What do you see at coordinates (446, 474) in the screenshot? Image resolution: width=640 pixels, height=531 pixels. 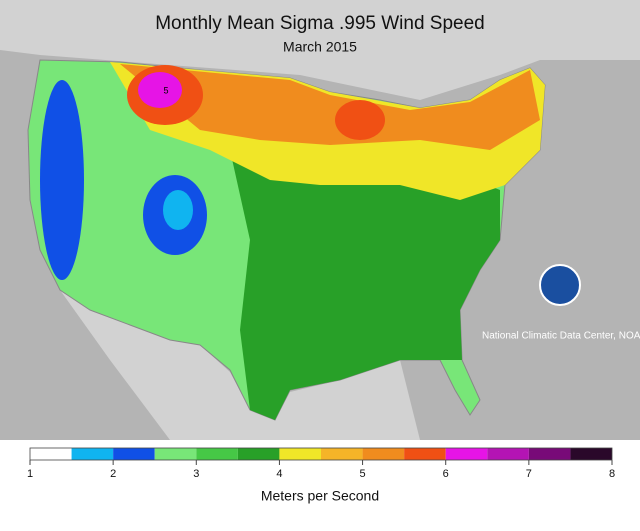 I see `tick-label: 6` at bounding box center [446, 474].